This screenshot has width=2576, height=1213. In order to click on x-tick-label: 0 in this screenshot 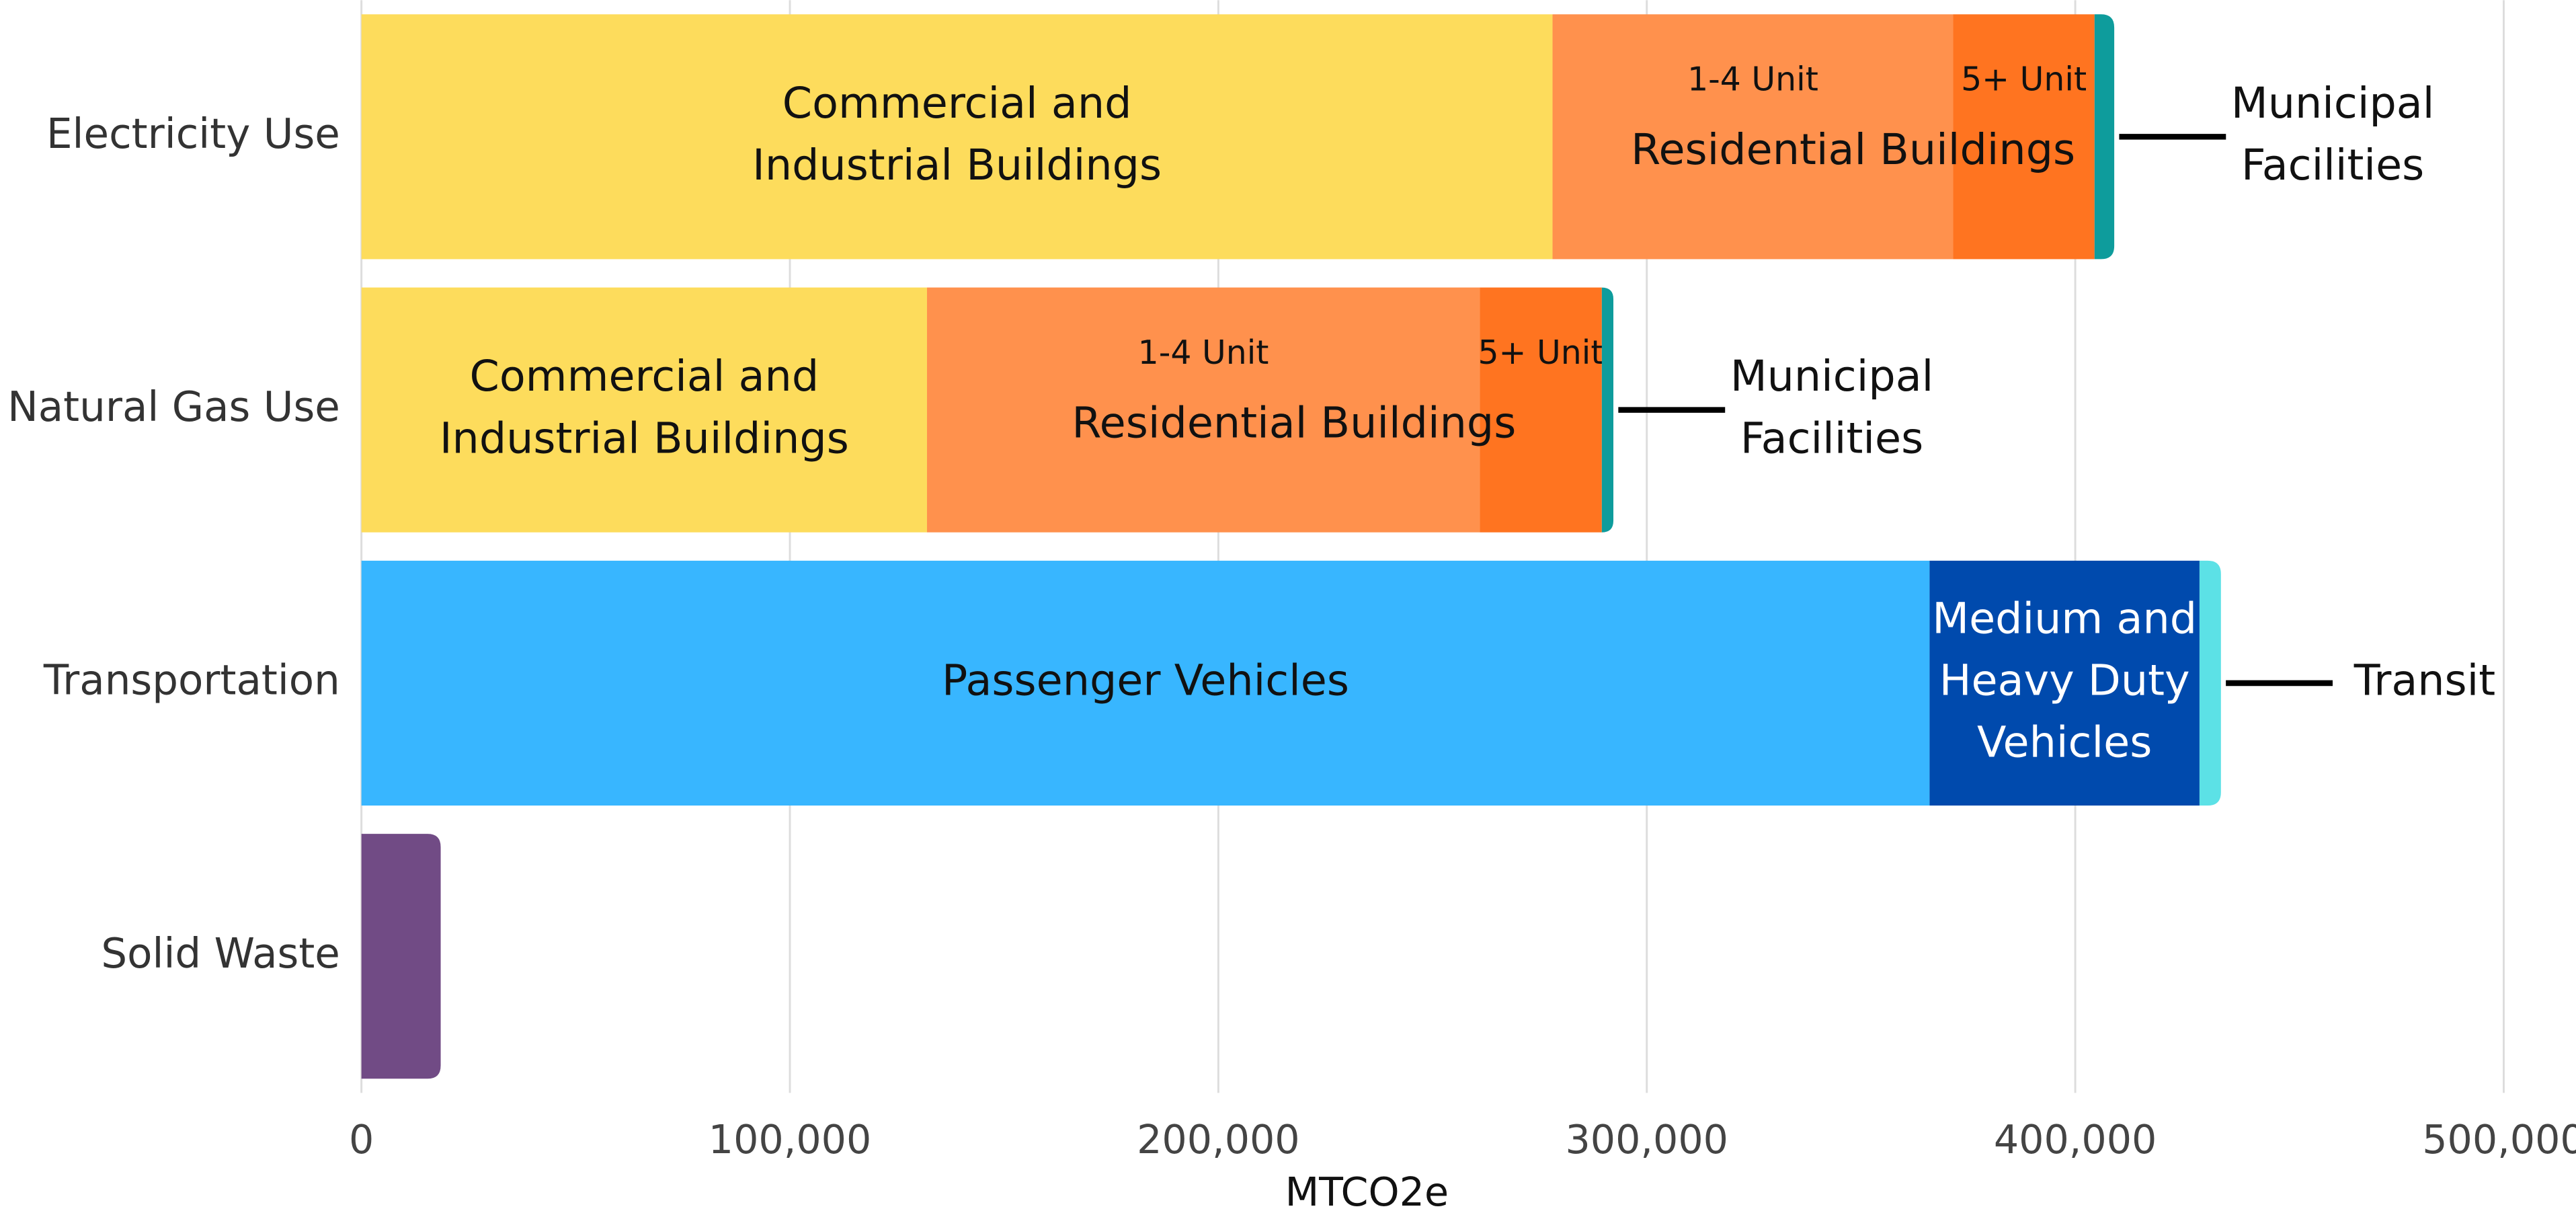, I will do `click(361, 1140)`.